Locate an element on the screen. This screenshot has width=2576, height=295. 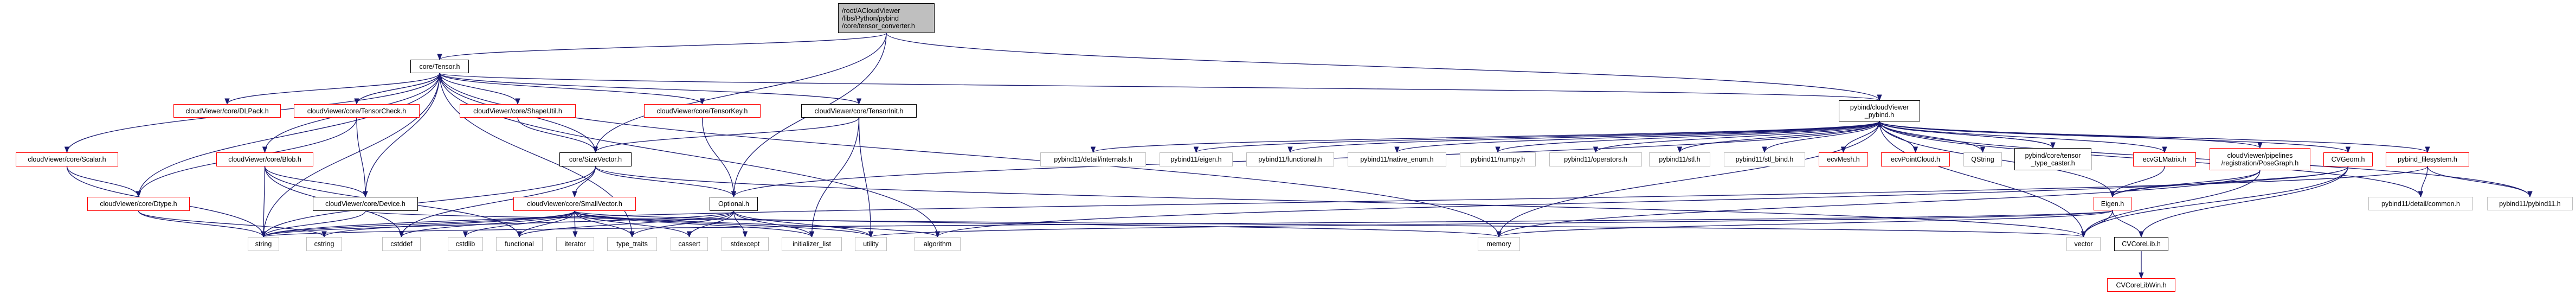
edge-cvgeom-to-cvcorelib is located at coordinates (2244, 202).